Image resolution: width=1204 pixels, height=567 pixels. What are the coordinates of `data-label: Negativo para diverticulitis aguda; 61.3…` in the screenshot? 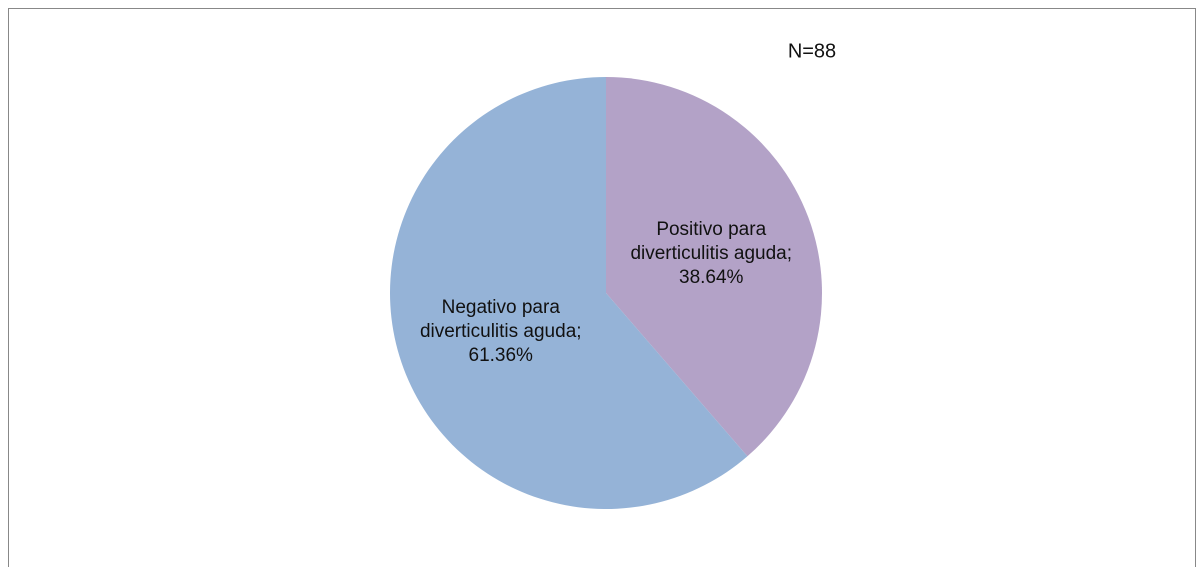 It's located at (500, 332).